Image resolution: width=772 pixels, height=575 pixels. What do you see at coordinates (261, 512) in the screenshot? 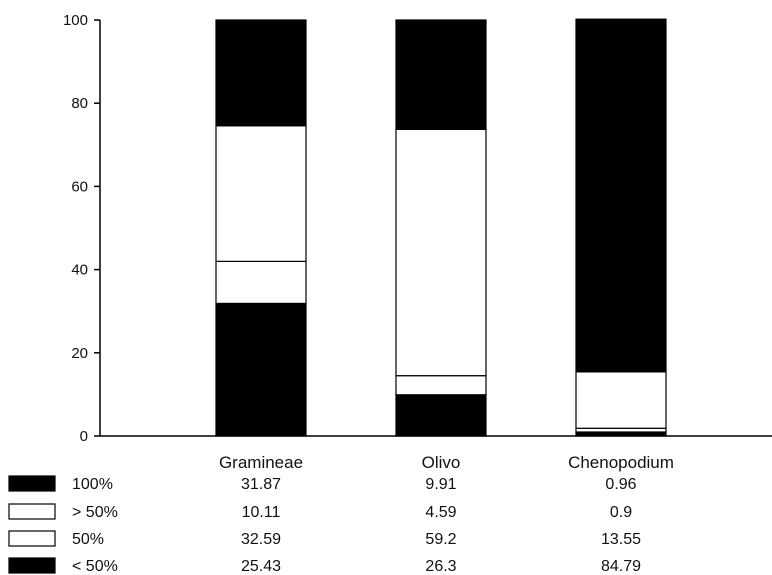
I see `table-cell-1-gramineae: 10.11` at bounding box center [261, 512].